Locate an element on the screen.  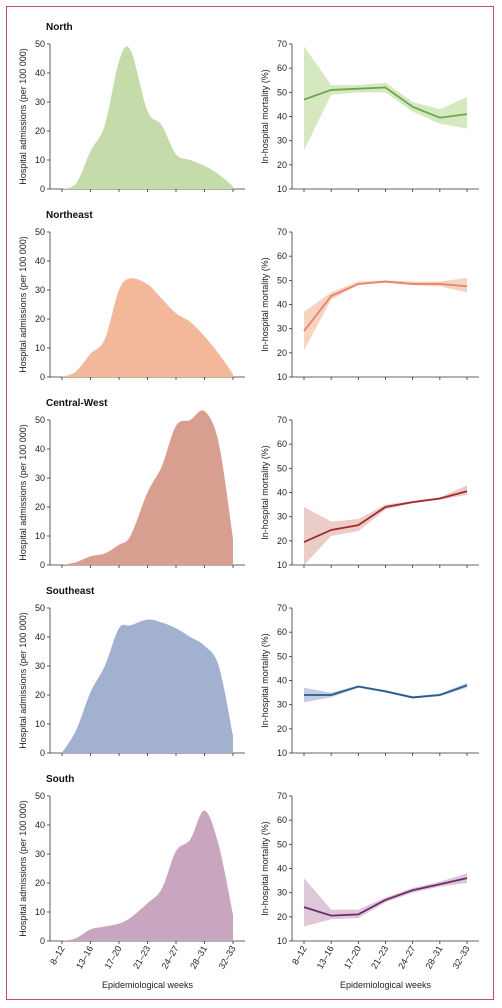
left-x-tick-label: 24–27 is located at coordinates (170, 957).